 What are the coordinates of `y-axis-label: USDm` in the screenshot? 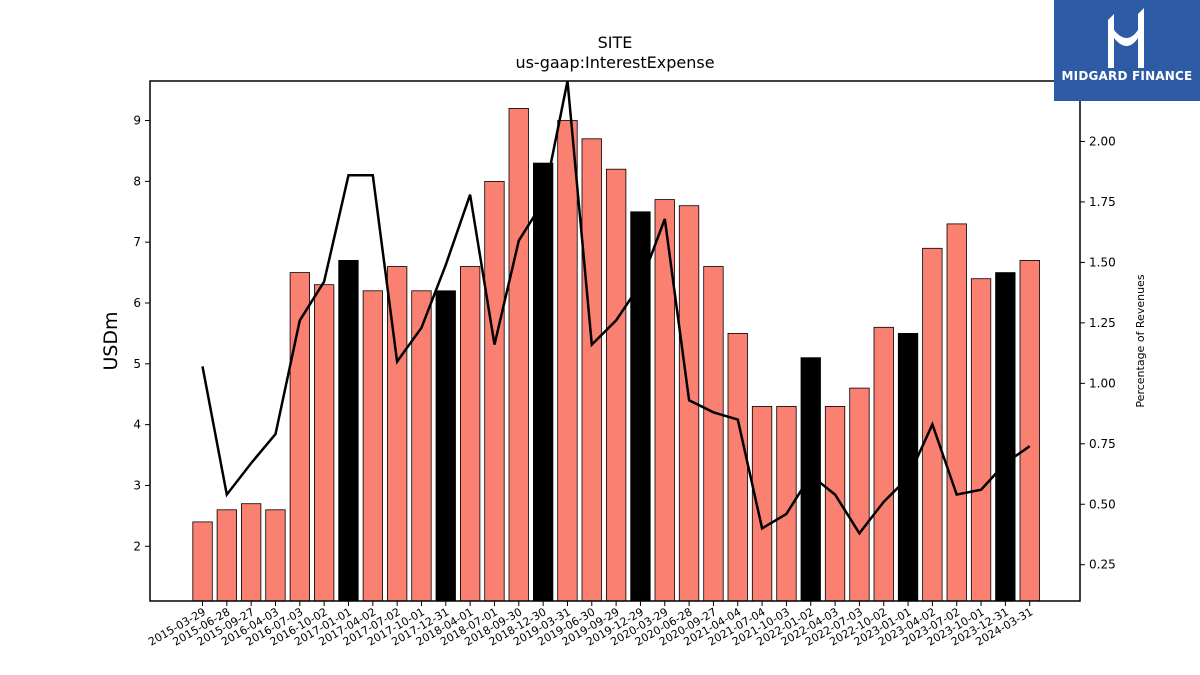 It's located at (111, 340).